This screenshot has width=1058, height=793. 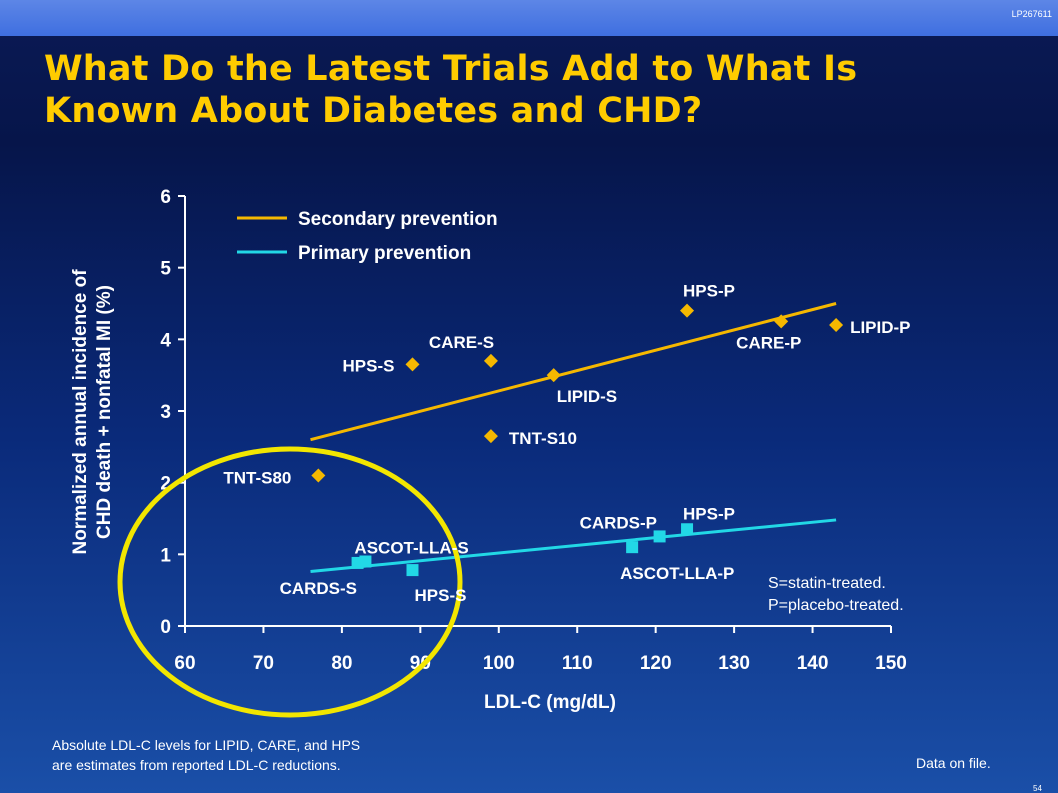 I want to click on y-tick-label: 5, so click(x=165, y=269).